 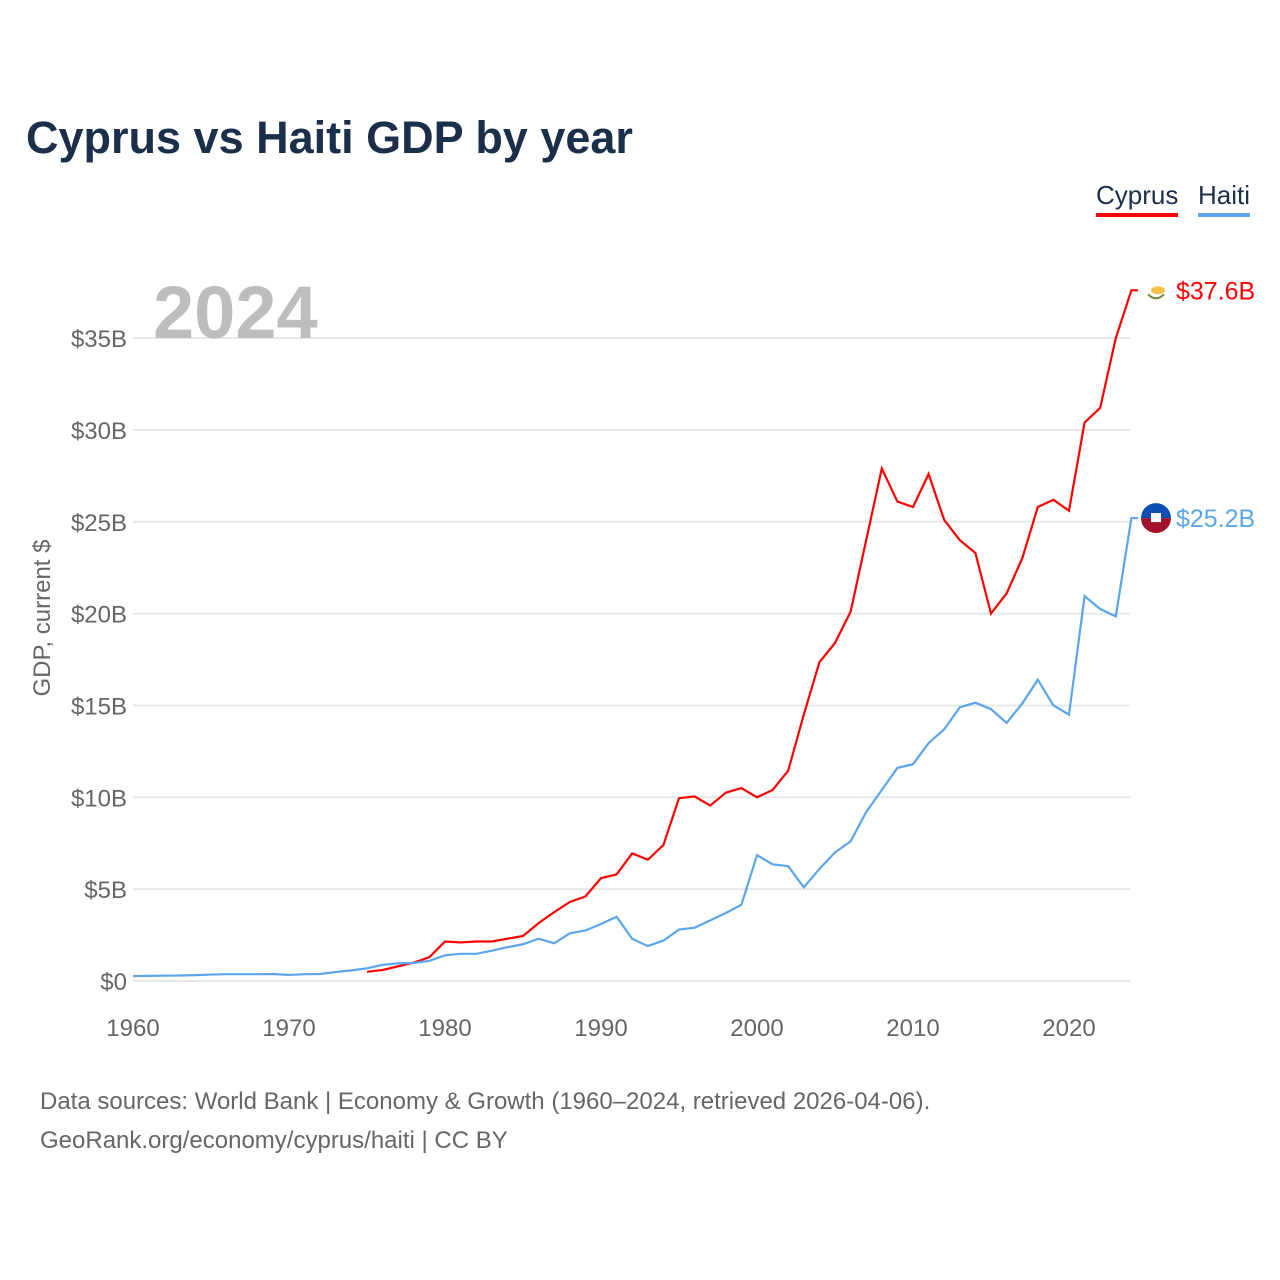 What do you see at coordinates (288, 1028) in the screenshot?
I see `x-tick-label: 1970` at bounding box center [288, 1028].